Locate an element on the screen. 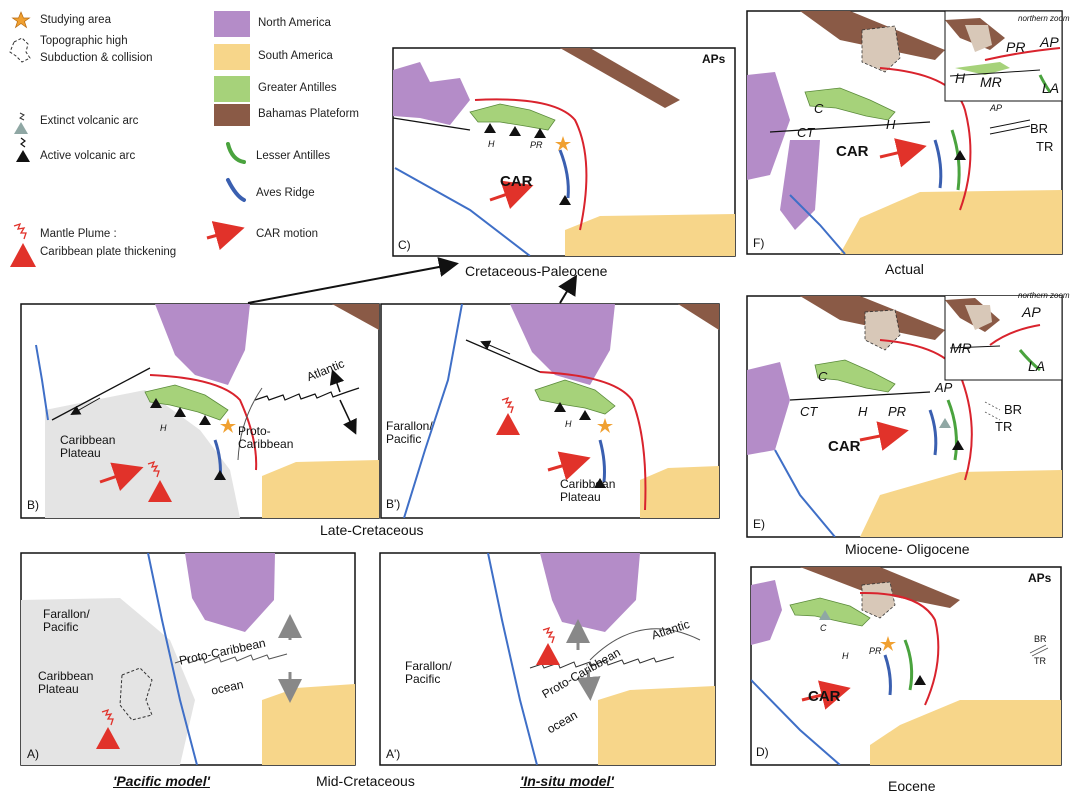 The image size is (1090, 800). panel-b-prime is located at coordinates (550, 411).